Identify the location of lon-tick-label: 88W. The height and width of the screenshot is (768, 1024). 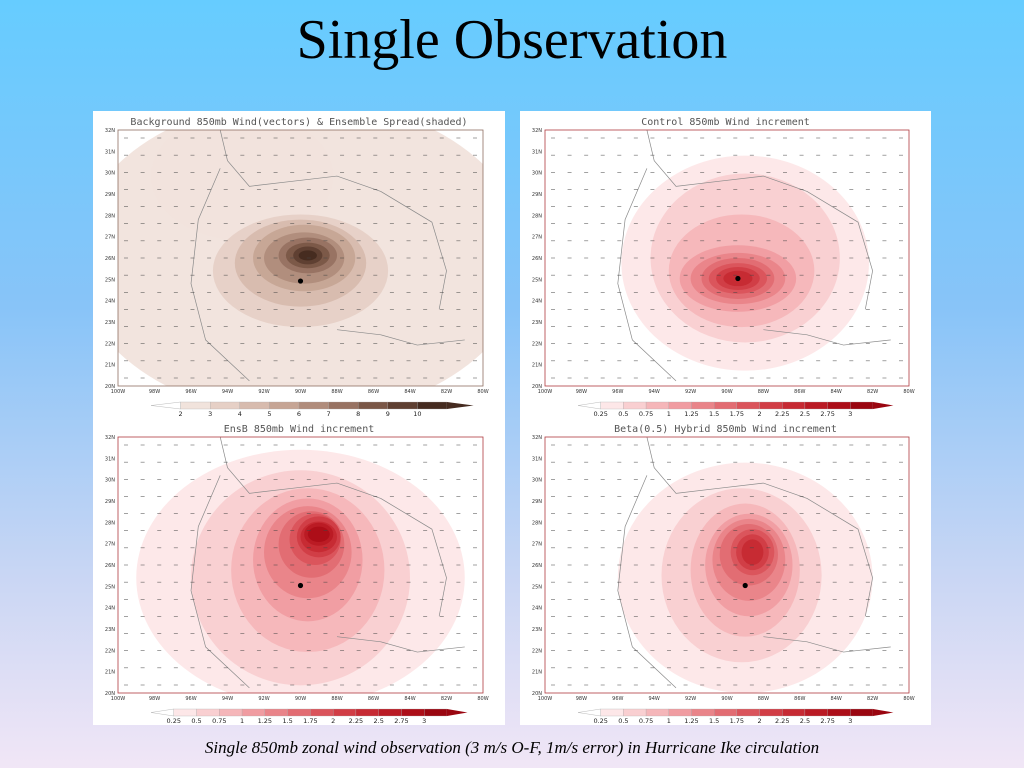
(763, 392).